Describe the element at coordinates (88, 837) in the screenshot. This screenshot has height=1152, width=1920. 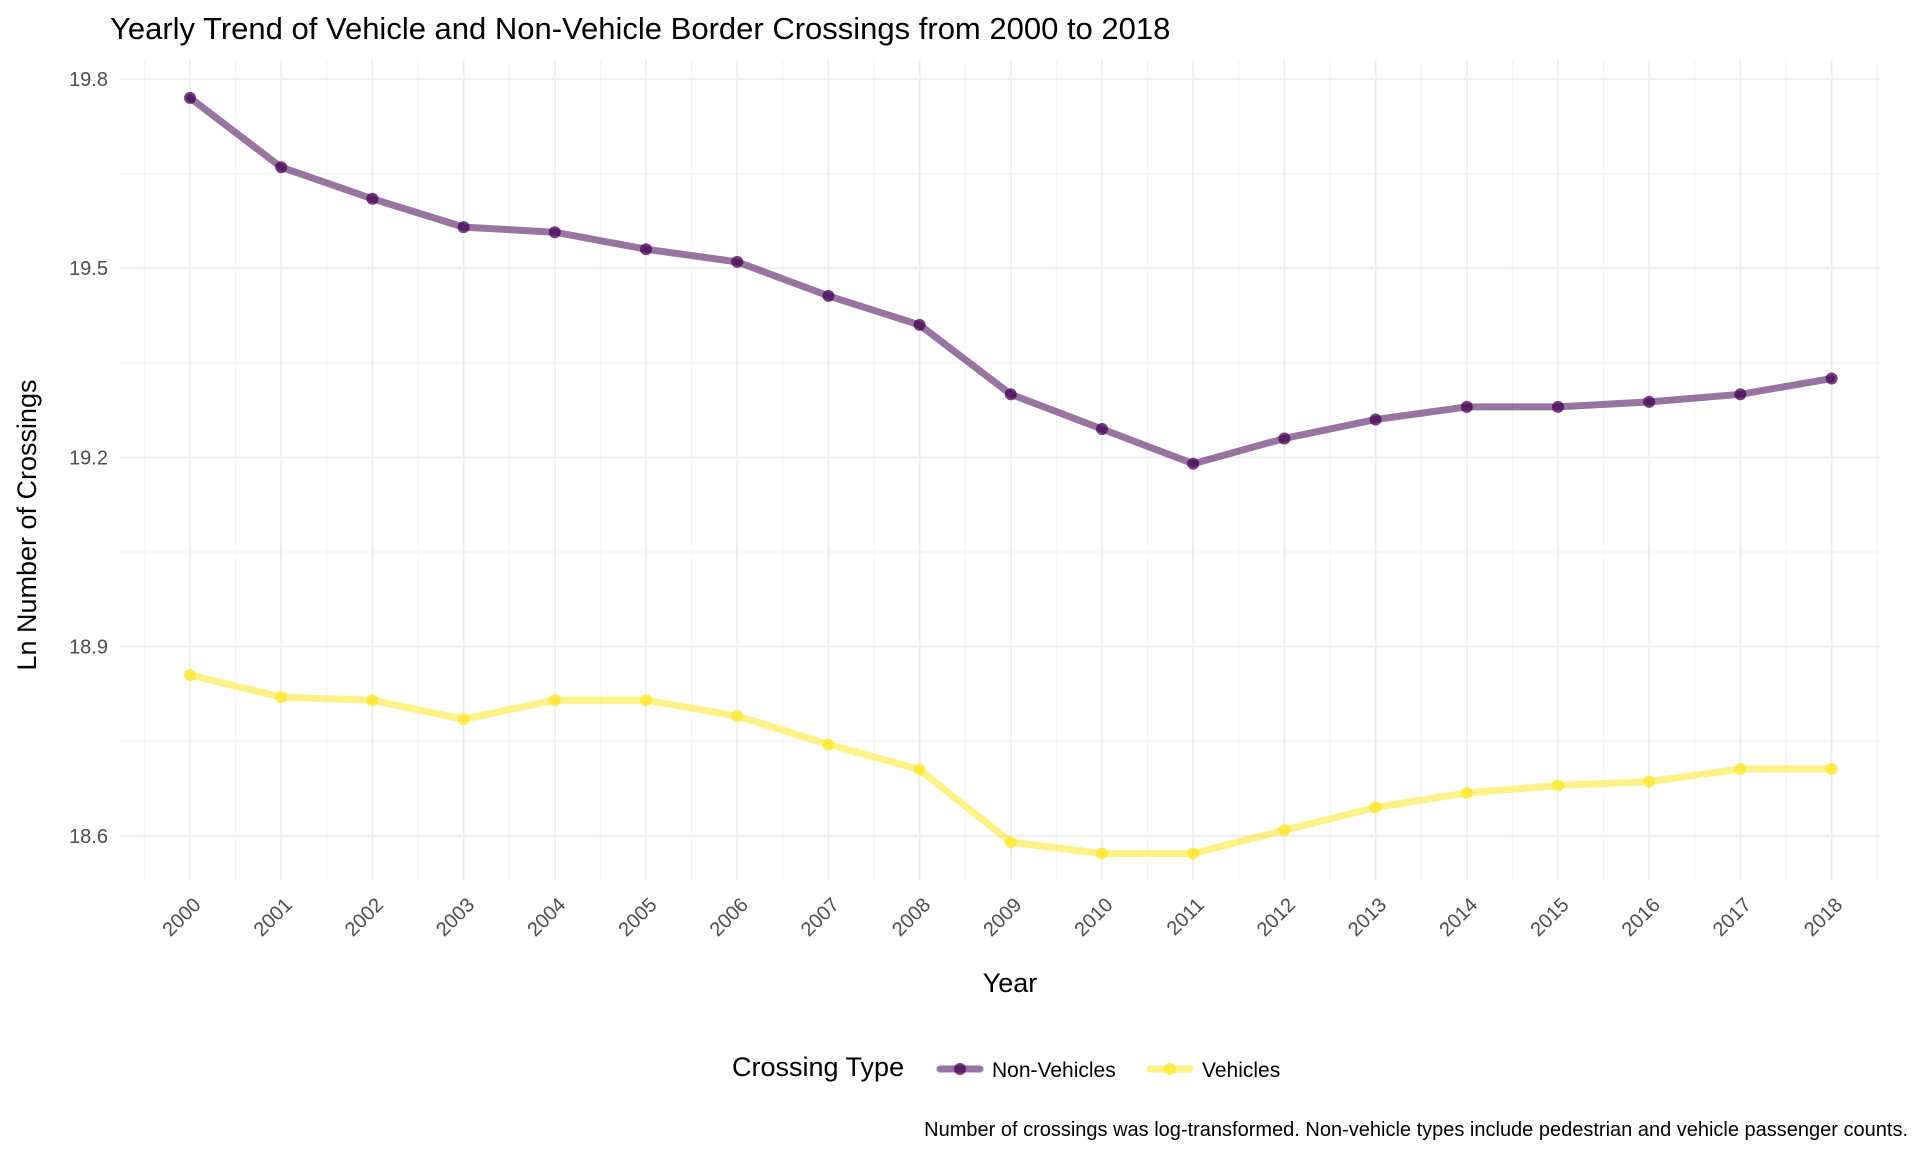
I see `y-tick-label: 18.6` at that location.